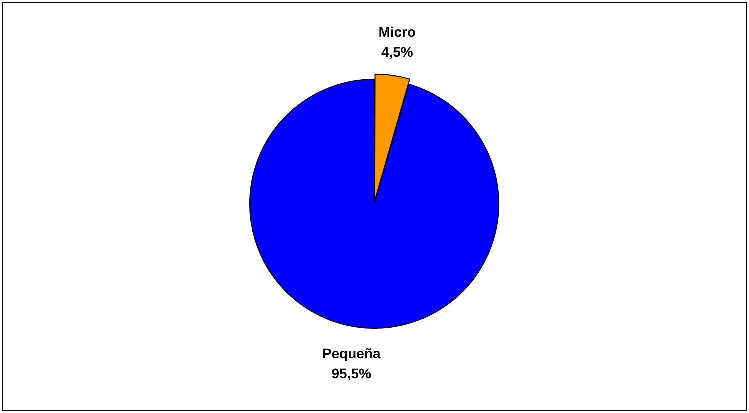  What do you see at coordinates (397, 52) in the screenshot?
I see `data-label: 4,5%` at bounding box center [397, 52].